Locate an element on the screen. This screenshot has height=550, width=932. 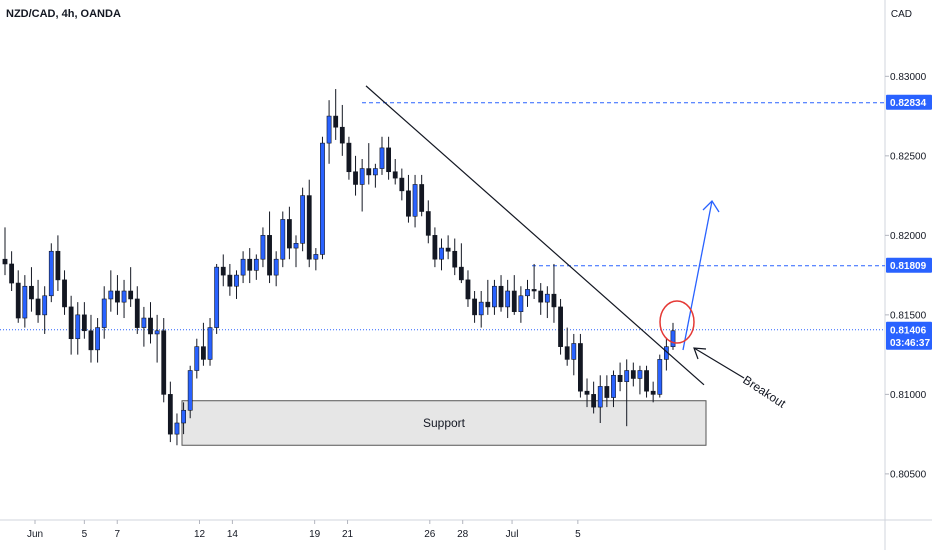
x-tick-label: 7 is located at coordinates (117, 534).